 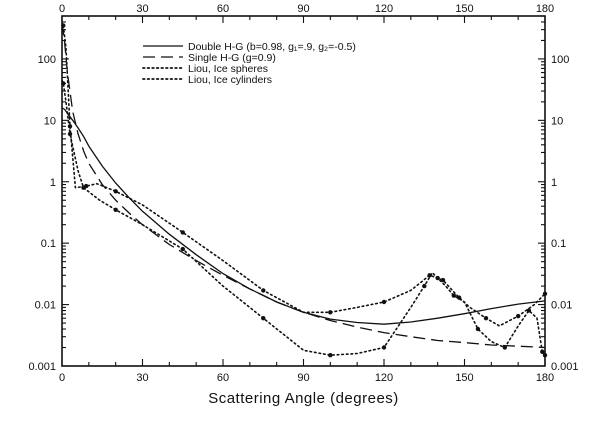 I want to click on y-tick-label-right: 0.01, so click(x=561, y=306).